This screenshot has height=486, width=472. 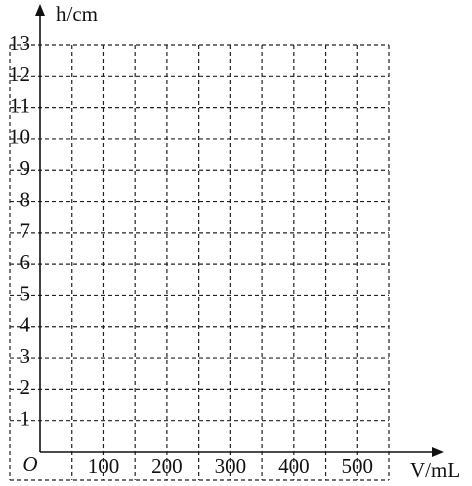 What do you see at coordinates (19, 137) in the screenshot?
I see `y-tick-label: 10` at bounding box center [19, 137].